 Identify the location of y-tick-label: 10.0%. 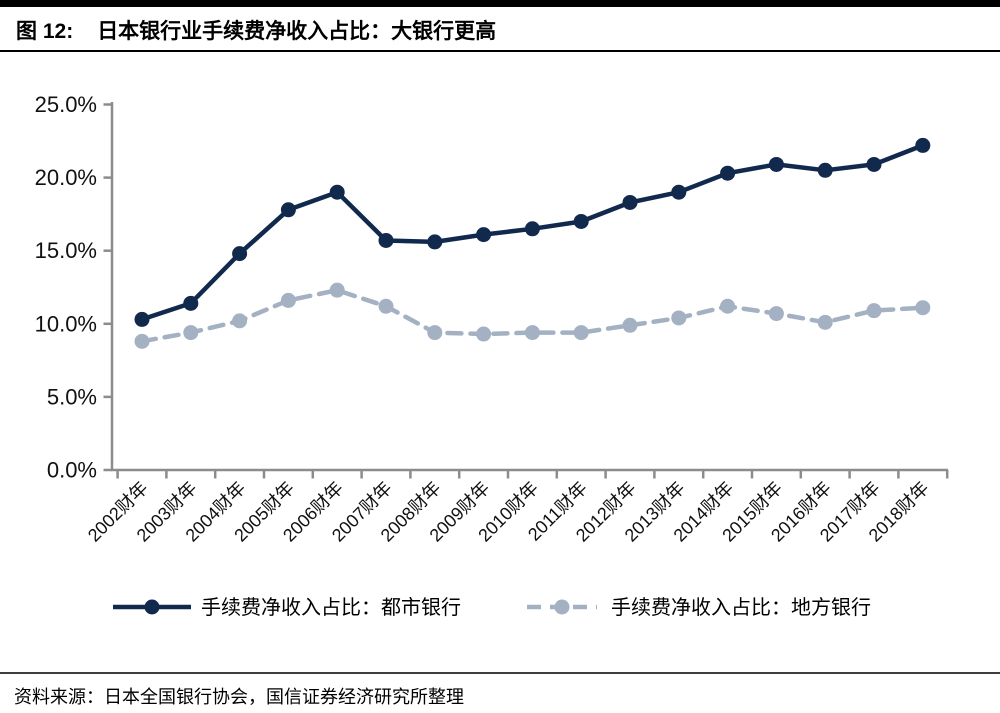
(66, 323).